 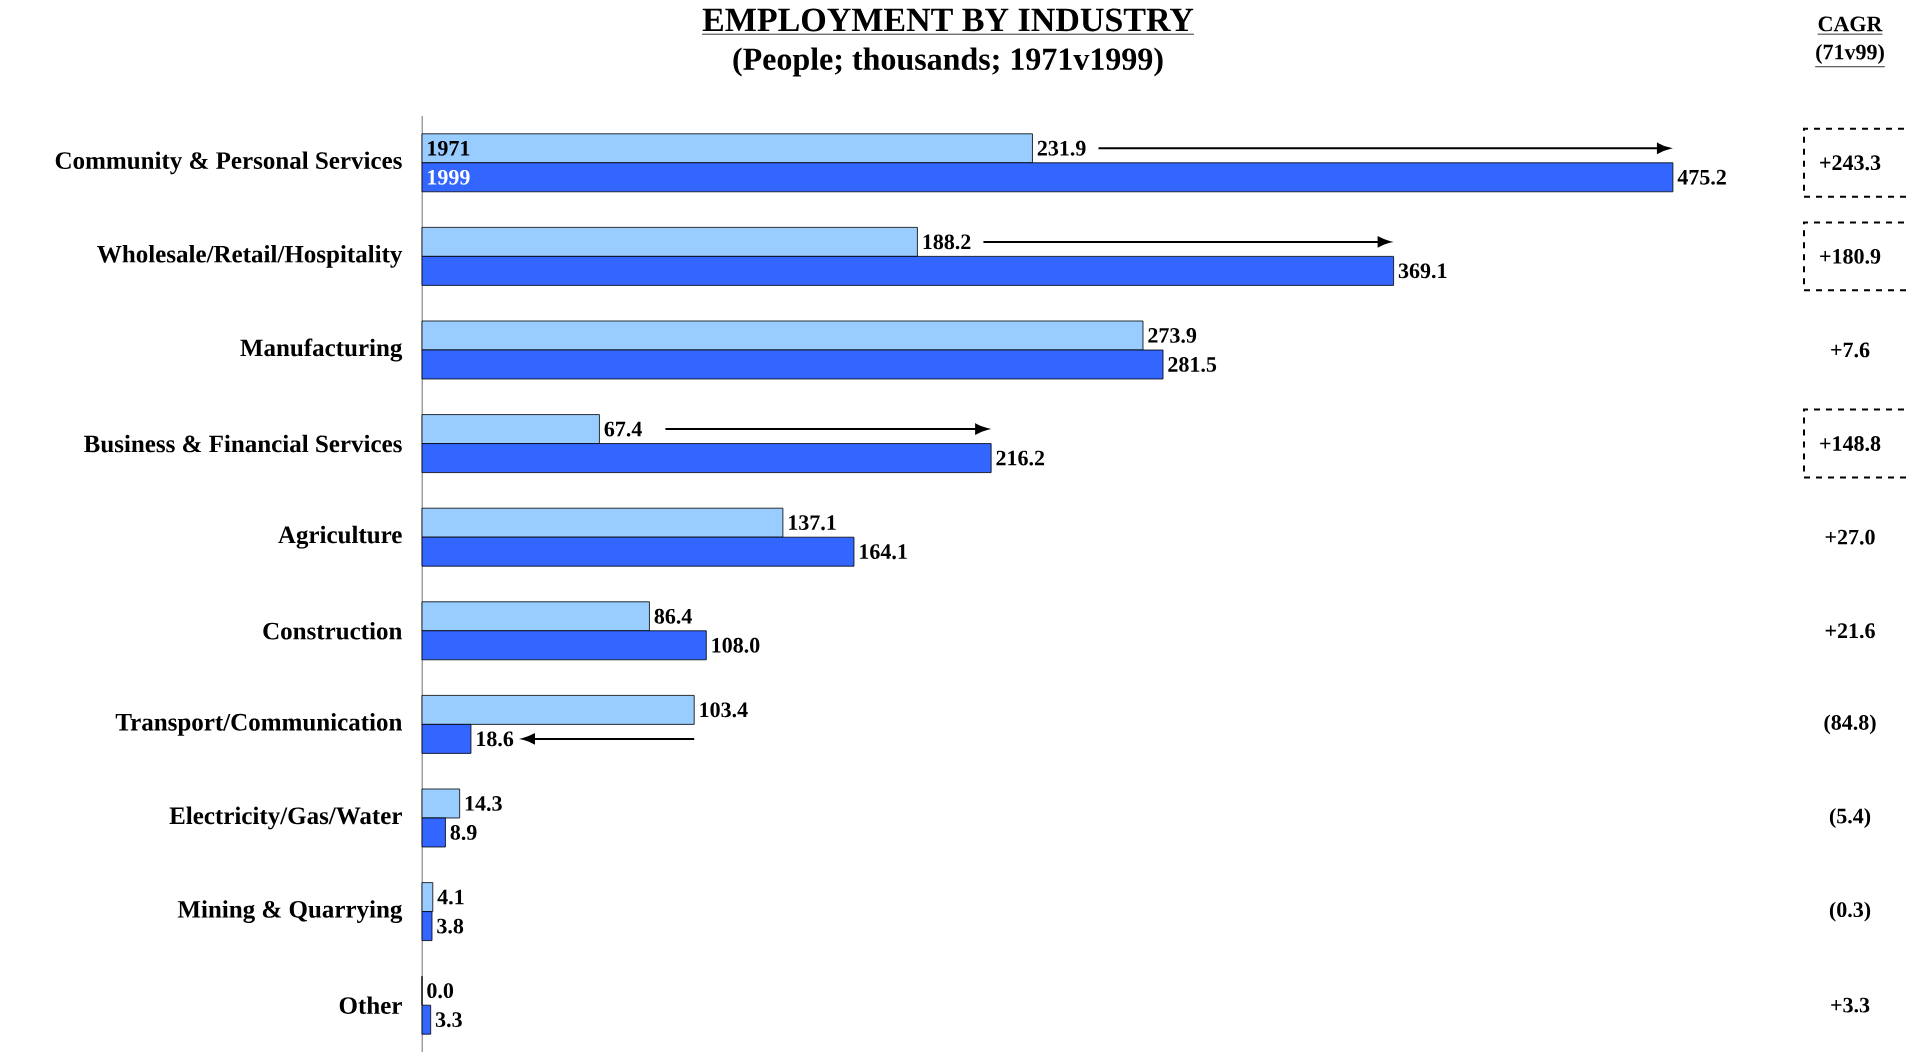 I want to click on y-tick-label: Transport/Communication, so click(x=259, y=724).